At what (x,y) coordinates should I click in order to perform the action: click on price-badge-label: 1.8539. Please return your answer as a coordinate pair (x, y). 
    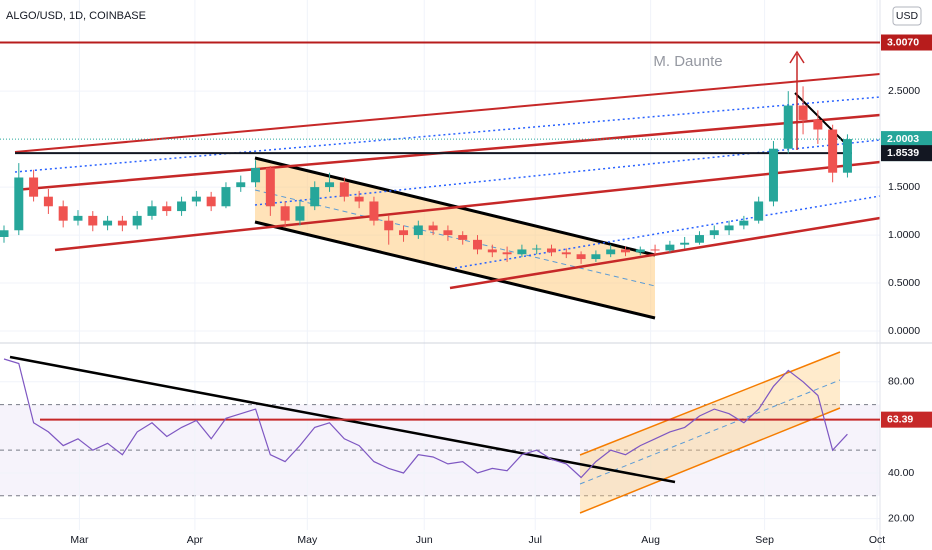
    Looking at the image, I should click on (903, 153).